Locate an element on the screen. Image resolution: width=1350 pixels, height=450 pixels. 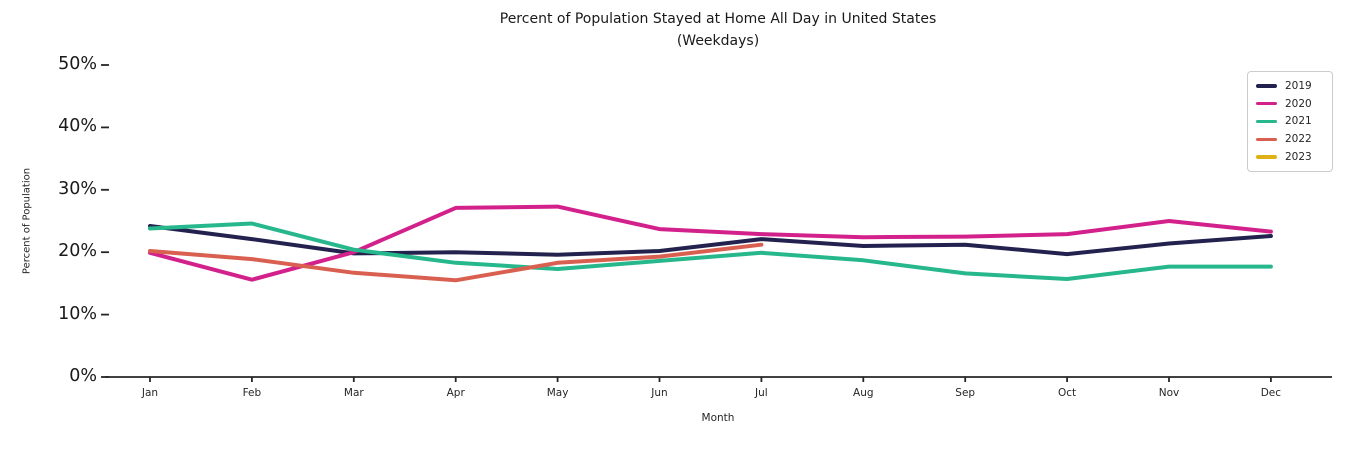
x-tick-label-jul: Jul is located at coordinates (761, 393).